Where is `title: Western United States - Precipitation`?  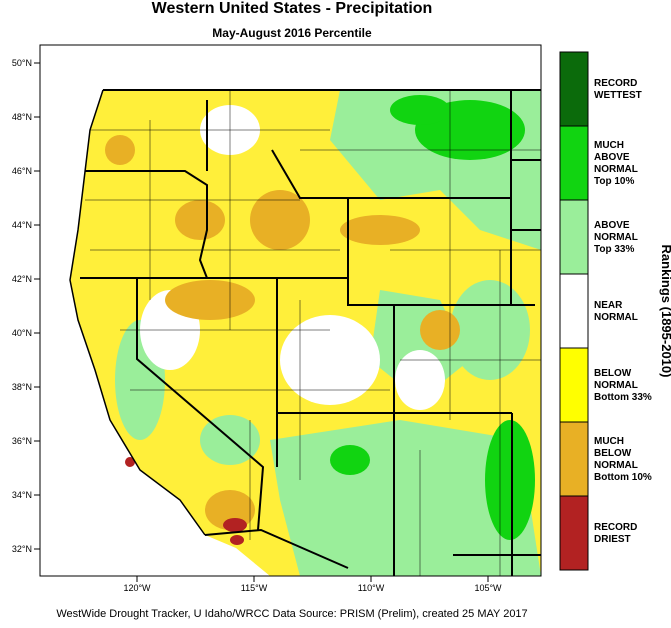 title: Western United States - Precipitation is located at coordinates (292, 8).